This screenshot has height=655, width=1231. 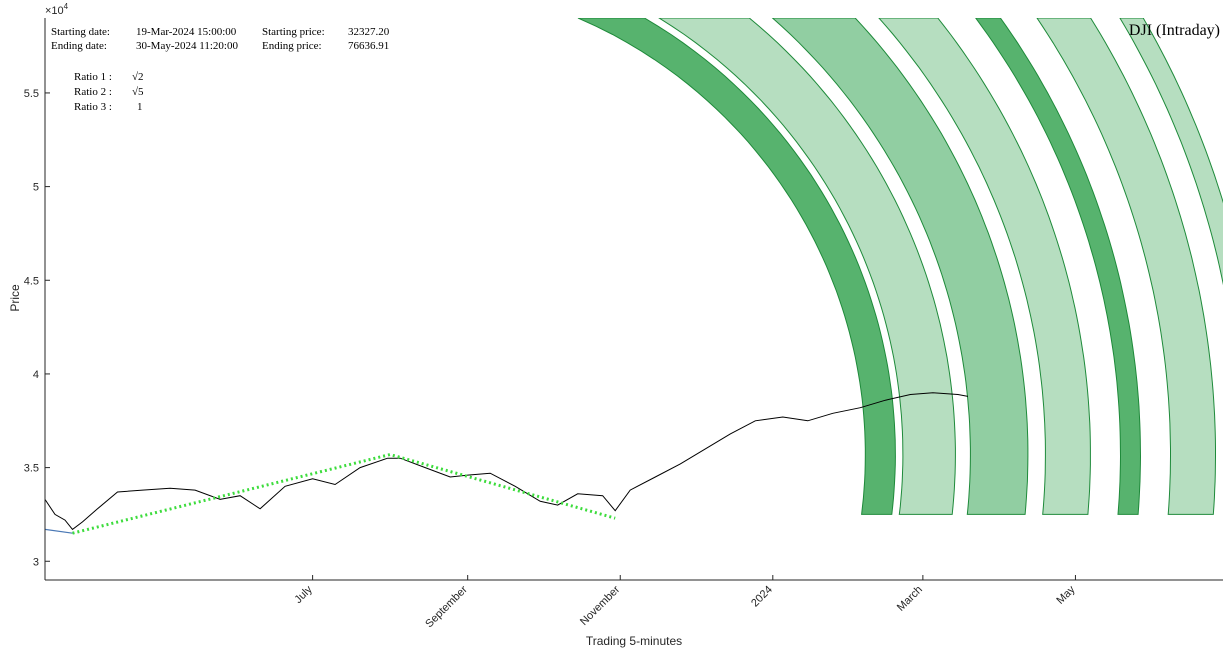 What do you see at coordinates (910, 599) in the screenshot?
I see `x-tick-label: March` at bounding box center [910, 599].